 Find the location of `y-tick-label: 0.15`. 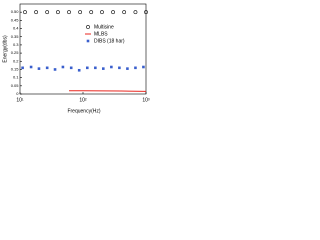

y-tick-label: 0.15 is located at coordinates (15, 69).